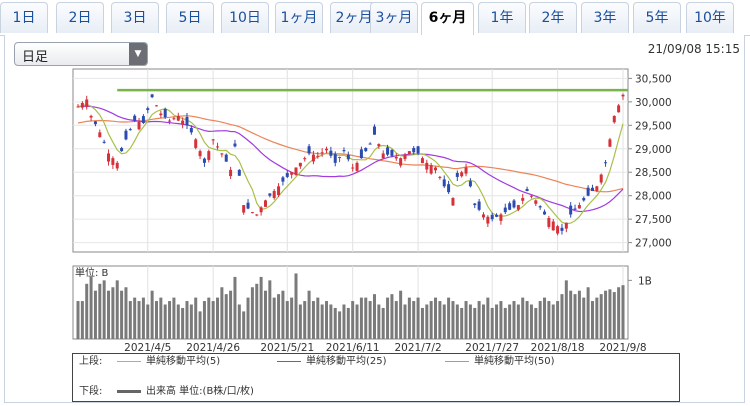 The image size is (750, 406). What do you see at coordinates (92, 272) in the screenshot?
I see `volume-unit-label: 単位: B` at bounding box center [92, 272].